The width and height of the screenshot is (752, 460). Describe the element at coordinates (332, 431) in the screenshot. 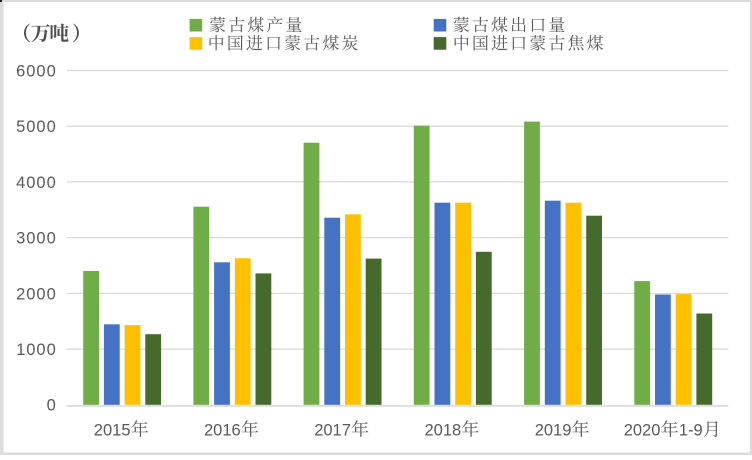

I see `svg-text: 2017` at that location.